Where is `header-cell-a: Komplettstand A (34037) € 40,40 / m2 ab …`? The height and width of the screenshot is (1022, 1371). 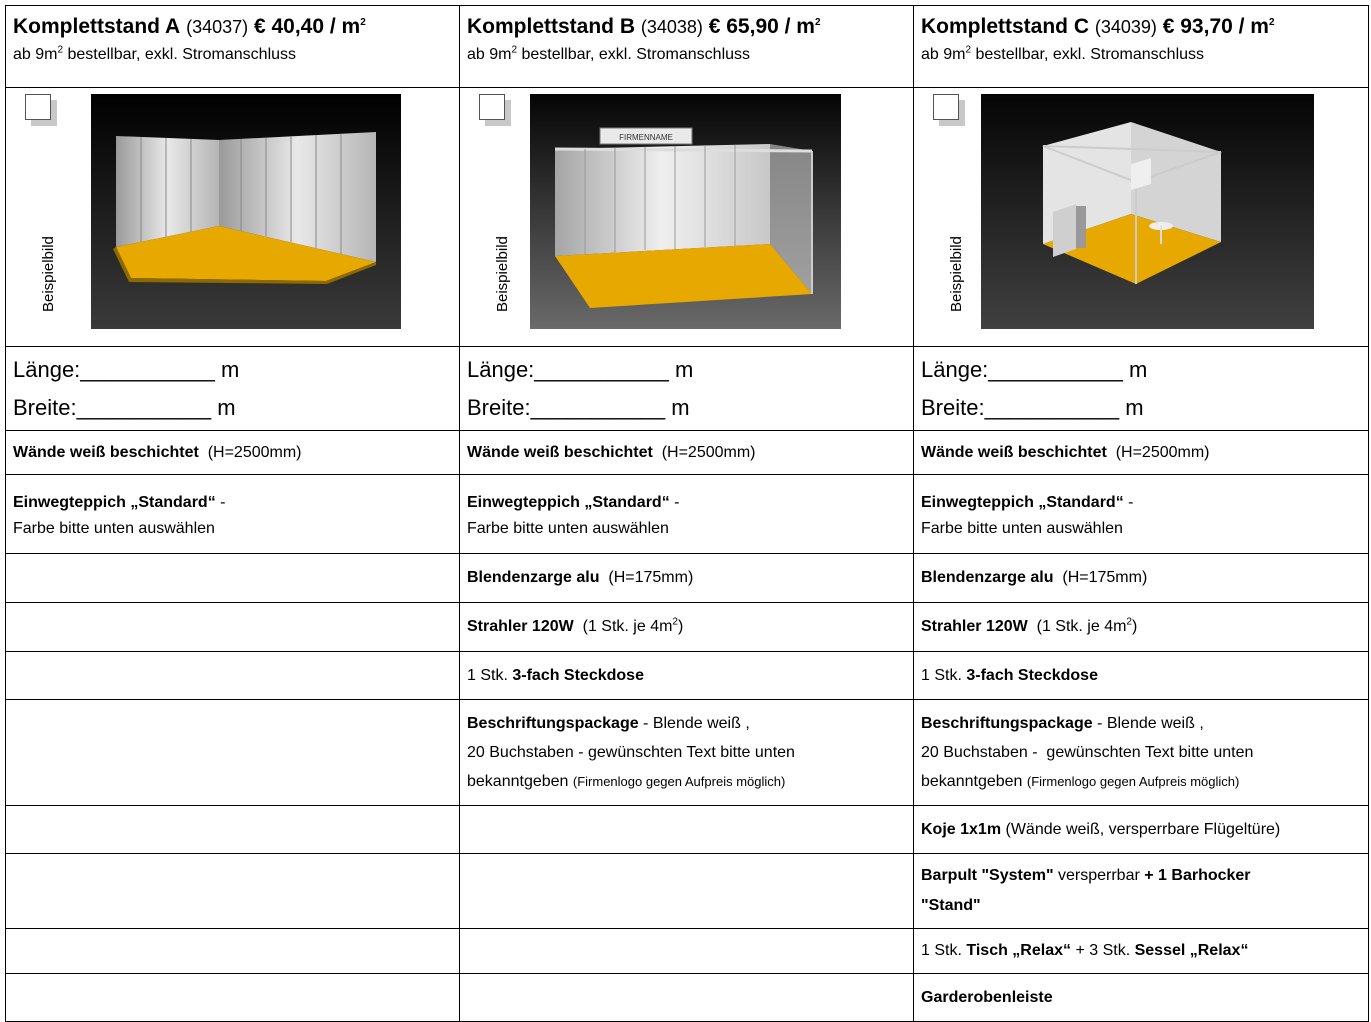
header-cell-a: Komplettstand A (34037) € 40,40 / m2 ab … is located at coordinates (232, 46).